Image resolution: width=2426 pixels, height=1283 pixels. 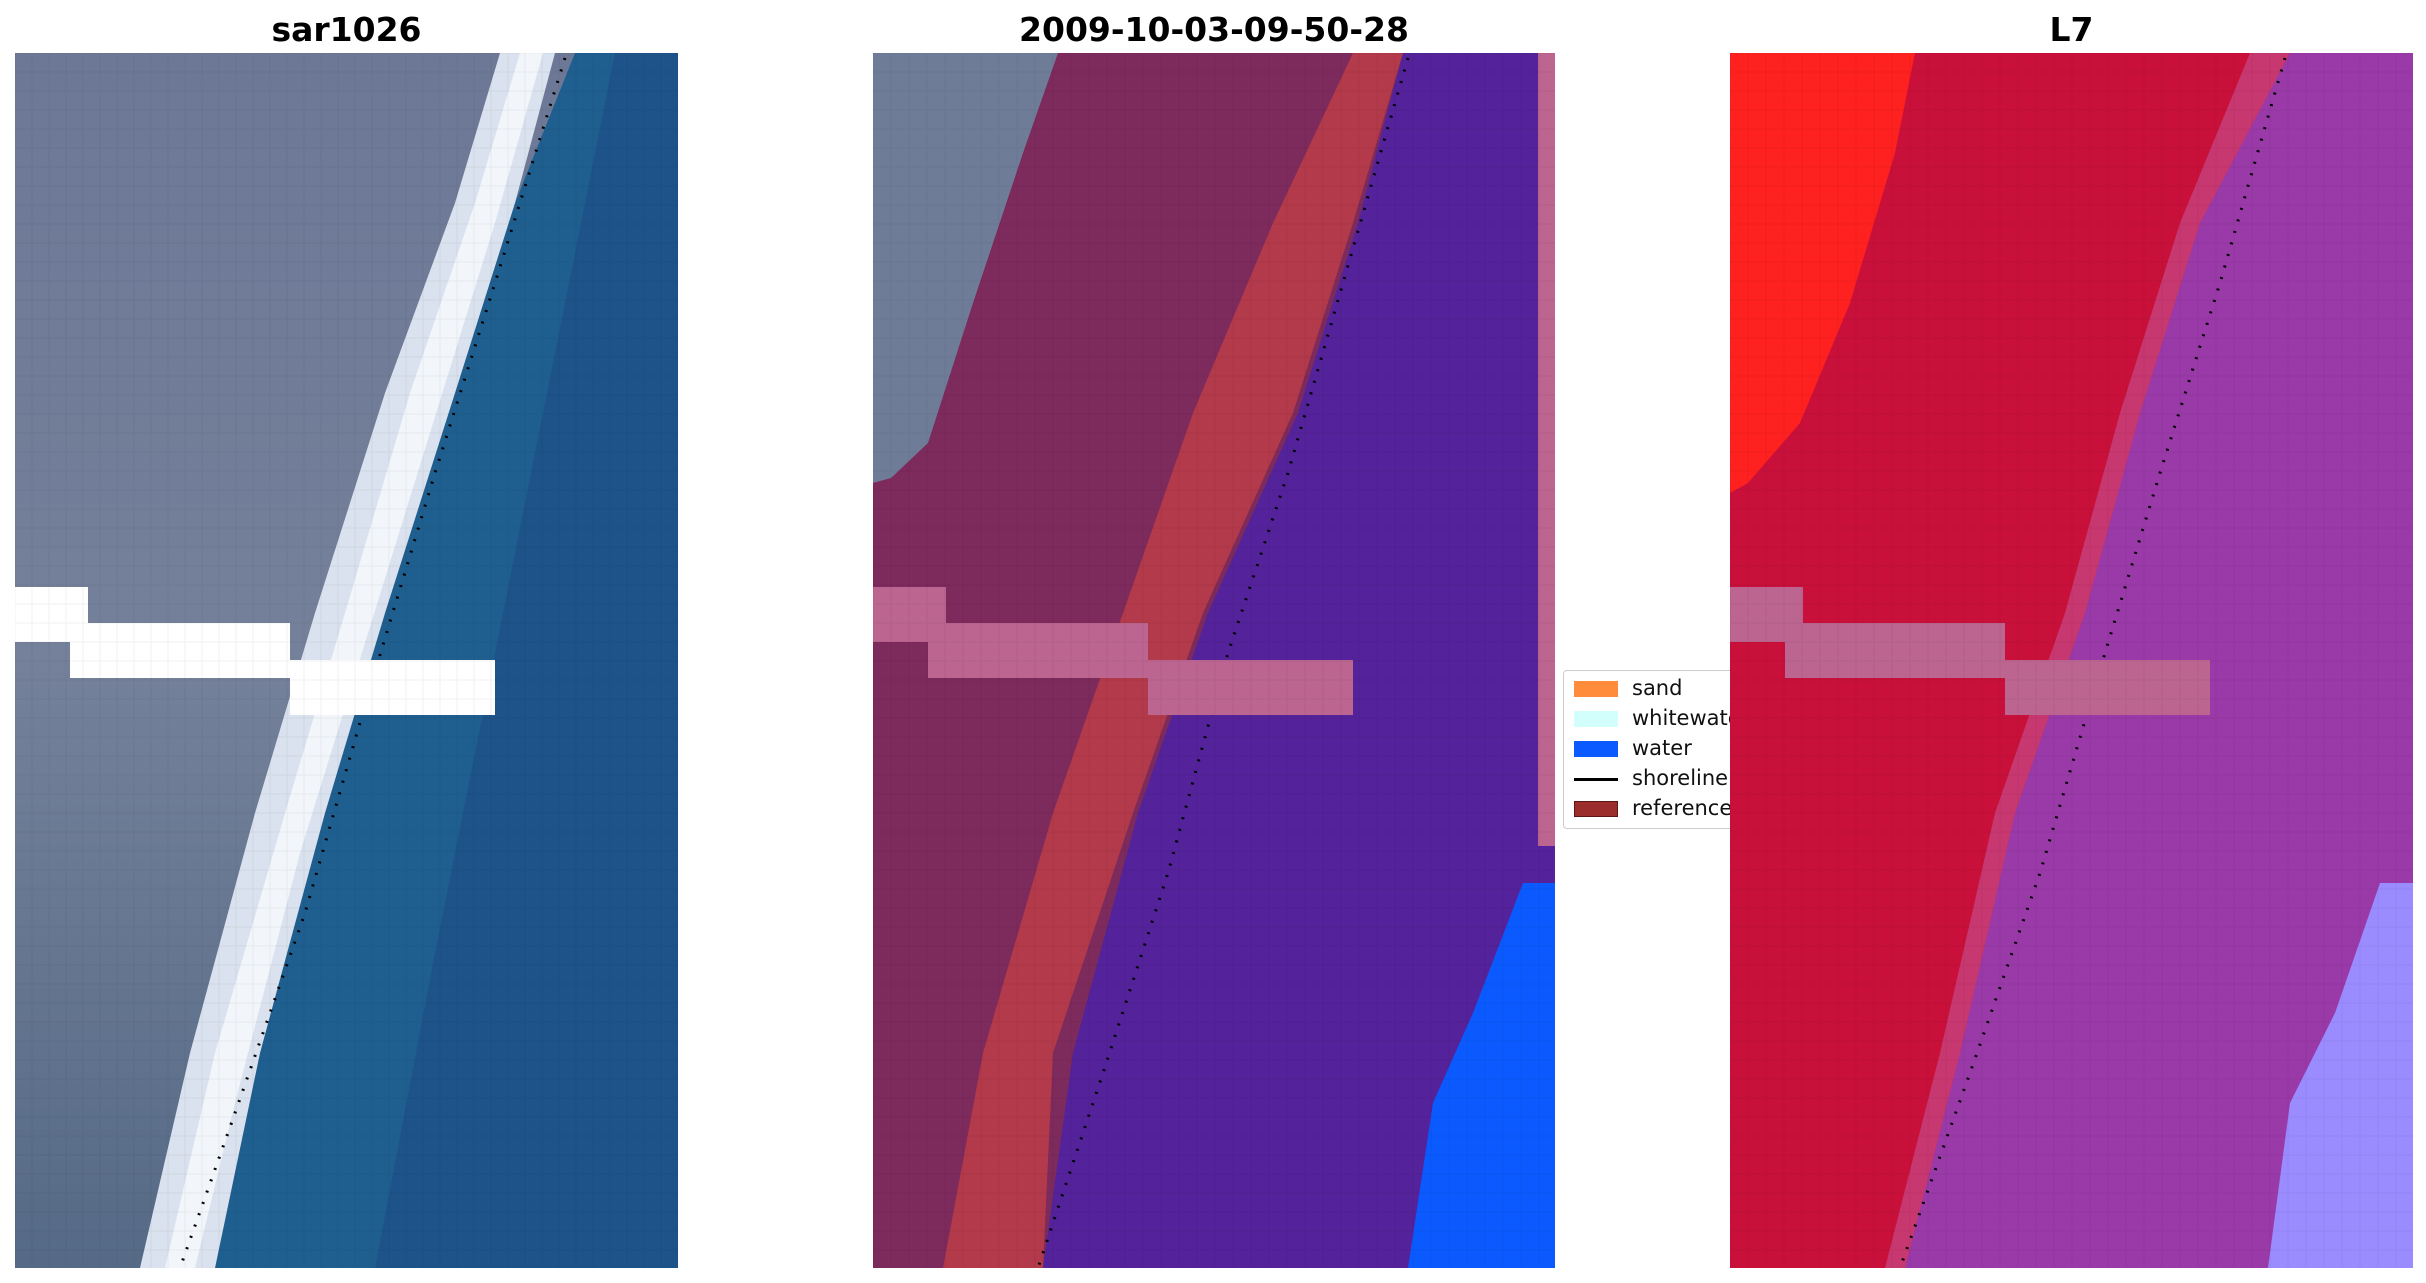 I want to click on legend-label-sand: sand, so click(x=1657, y=688).